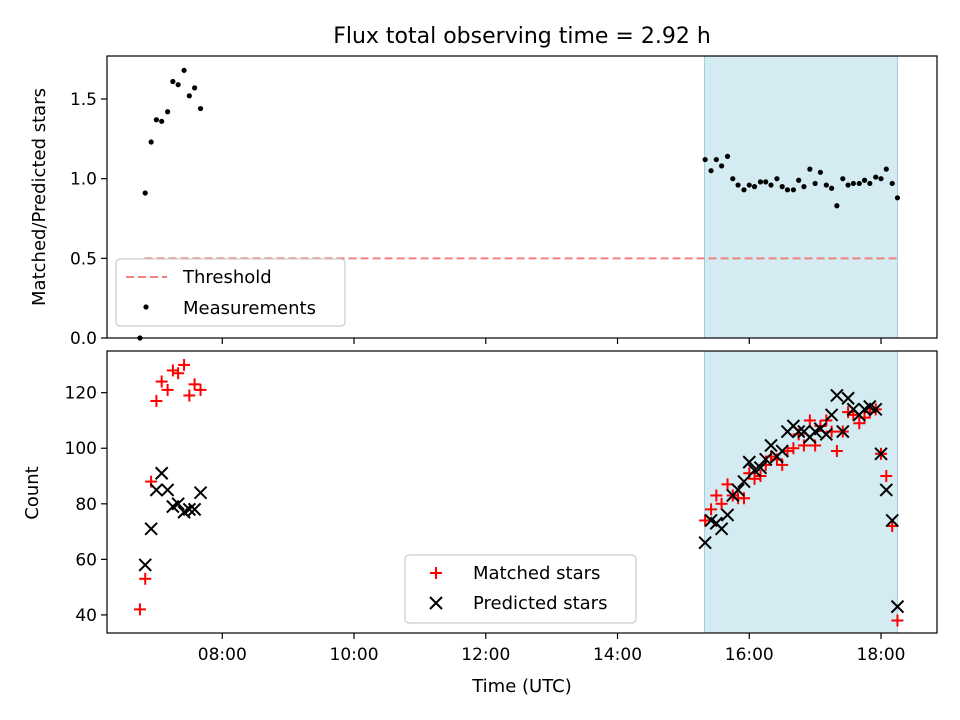 The height and width of the screenshot is (720, 960). Describe the element at coordinates (522, 36) in the screenshot. I see `chart-title: Flux total observing time = 2.92 h` at that location.